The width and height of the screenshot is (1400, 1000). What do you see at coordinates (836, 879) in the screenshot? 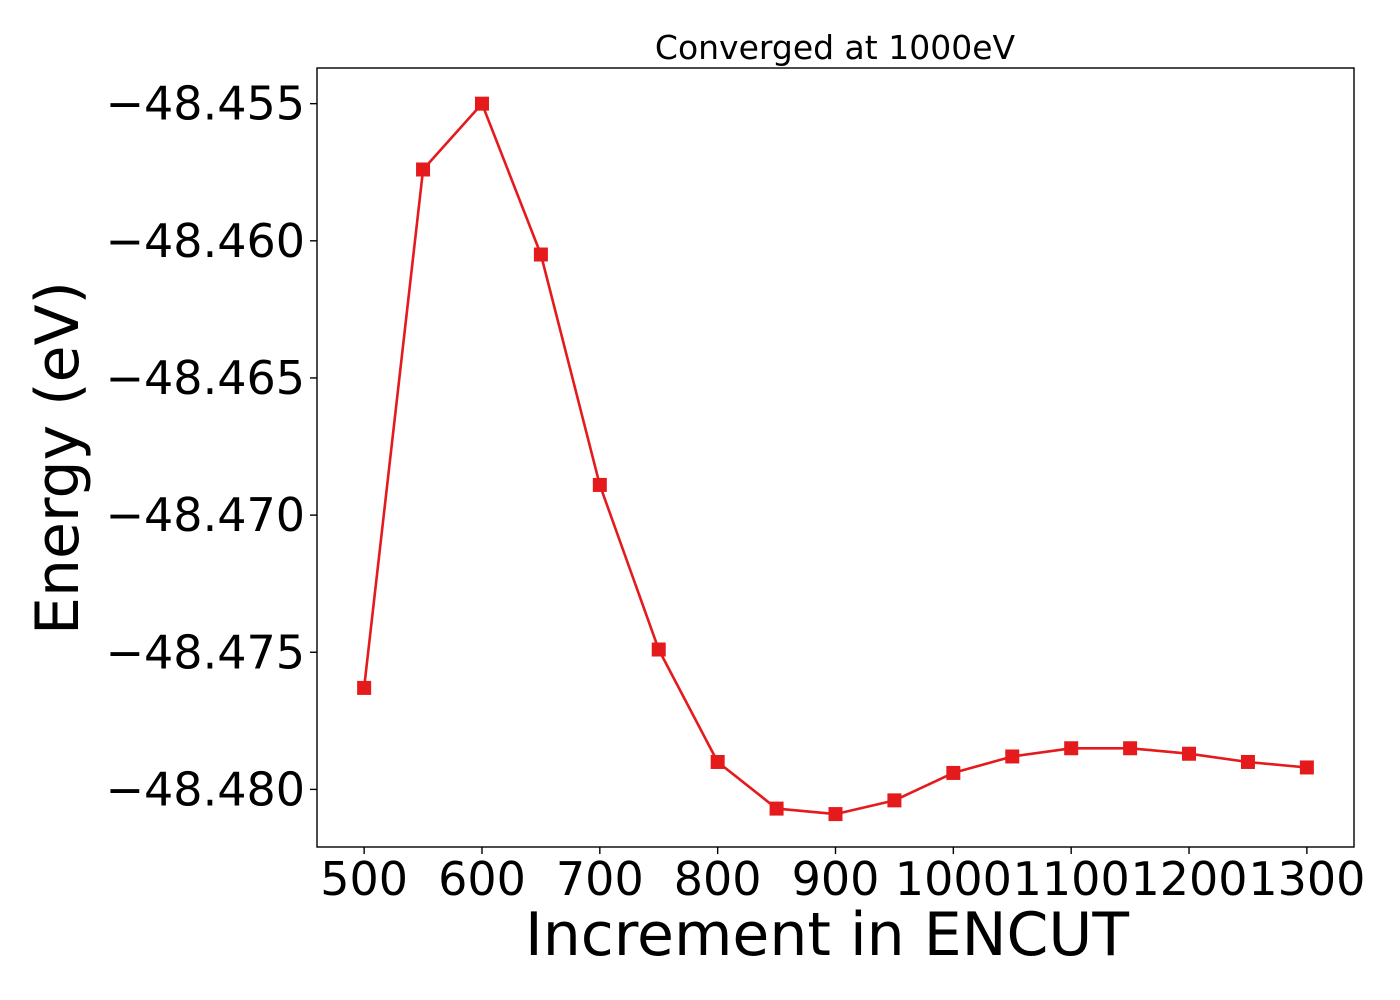
I see `x-tick-label: 900` at bounding box center [836, 879].